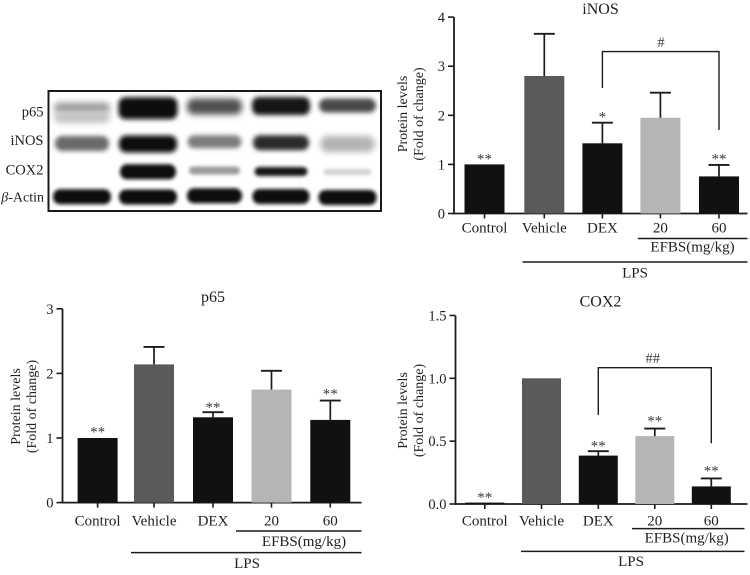 This screenshot has width=750, height=575. I want to click on svg-text: 1.0, so click(437, 379).